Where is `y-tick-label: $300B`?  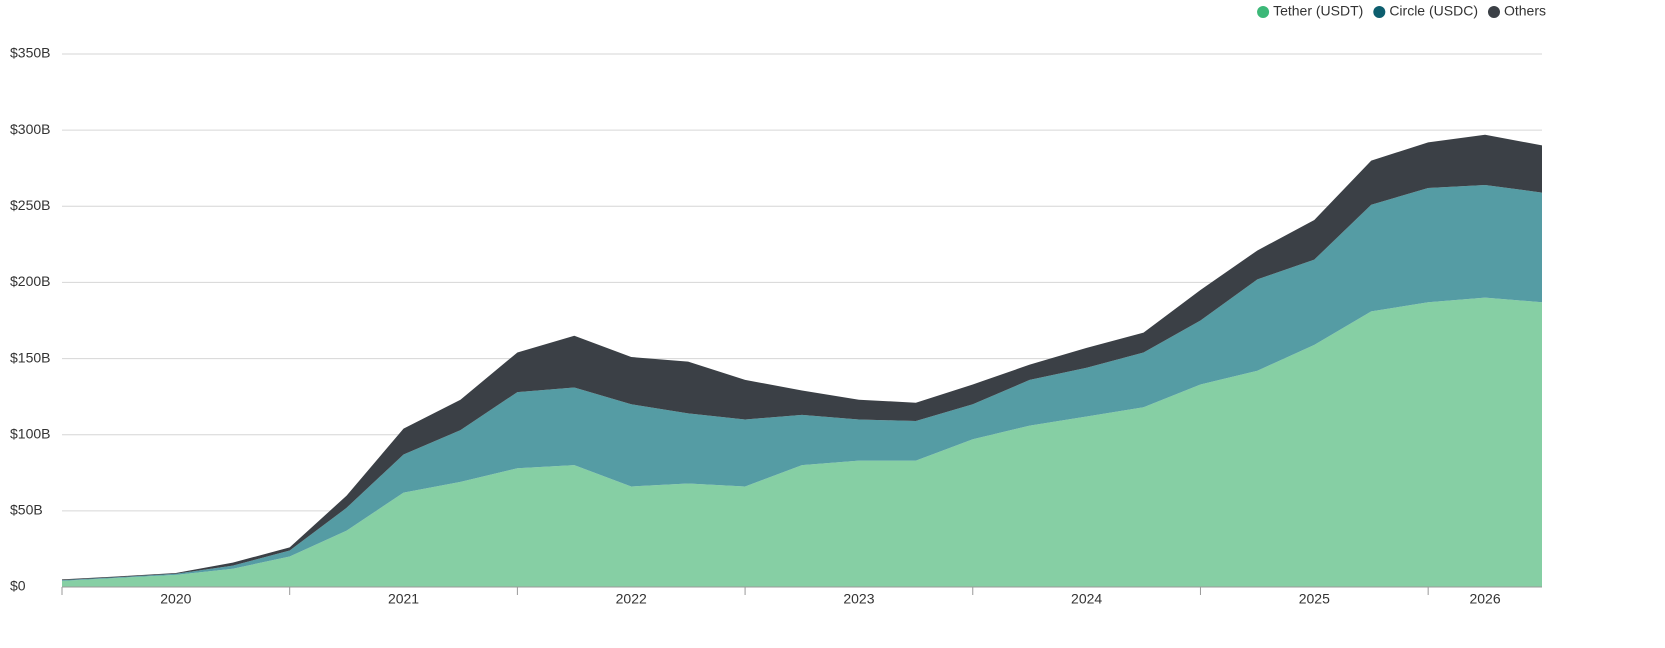
y-tick-label: $300B is located at coordinates (30, 129).